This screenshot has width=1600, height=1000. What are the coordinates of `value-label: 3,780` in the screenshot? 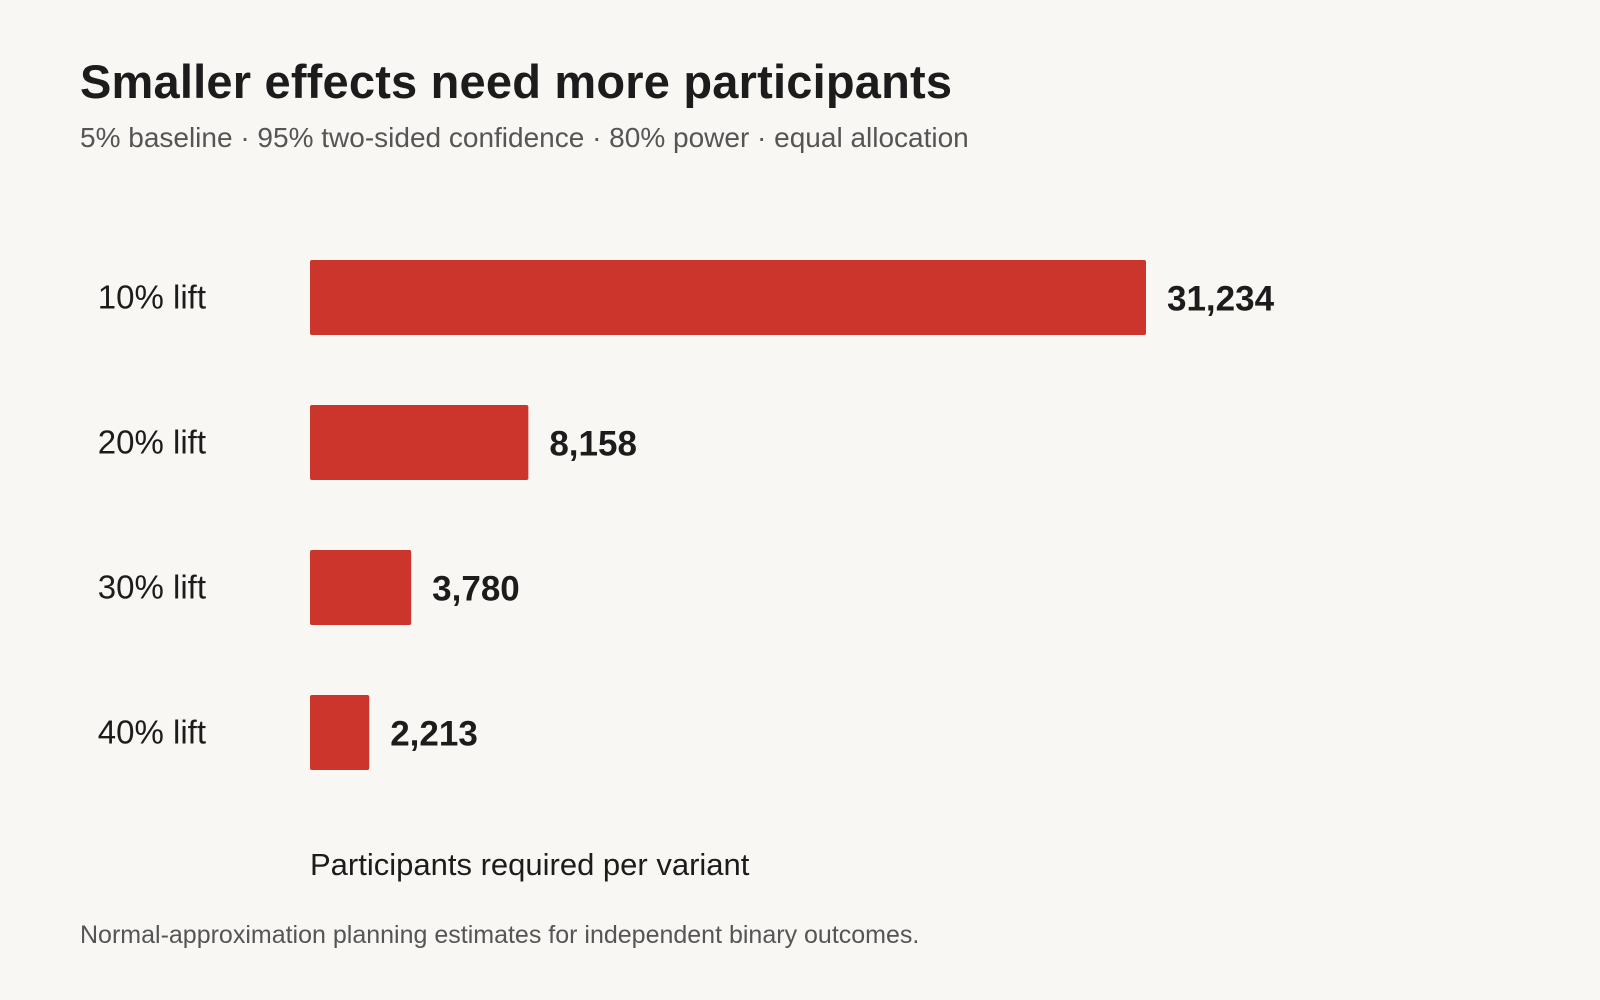 It's located at (476, 589).